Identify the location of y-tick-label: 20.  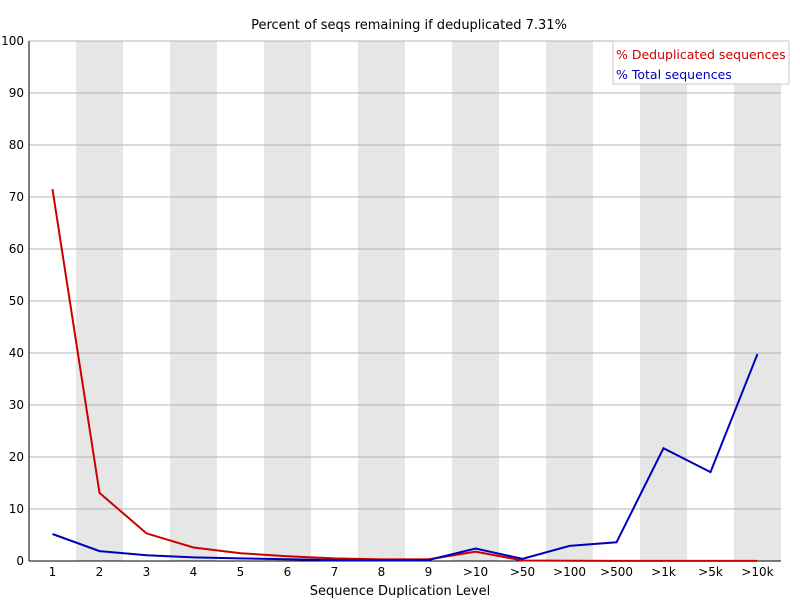
(16, 457).